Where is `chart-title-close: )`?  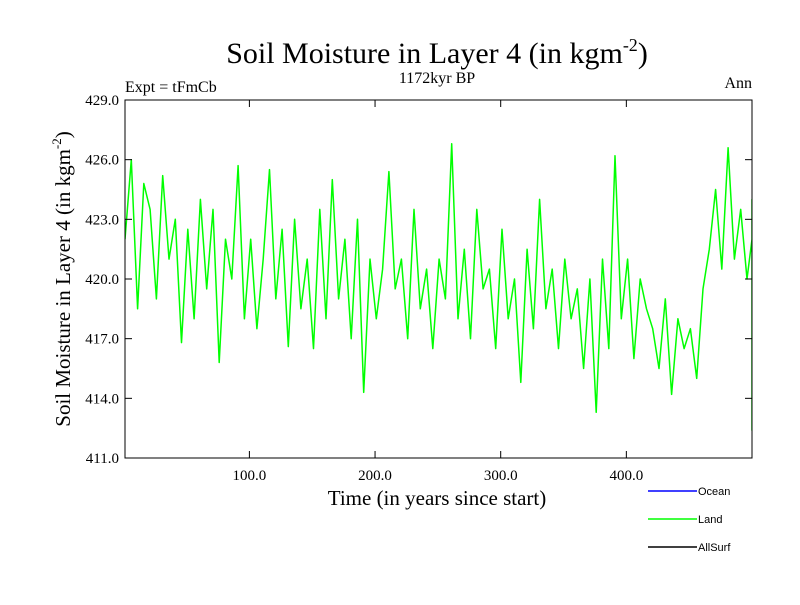 chart-title-close: ) is located at coordinates (643, 53).